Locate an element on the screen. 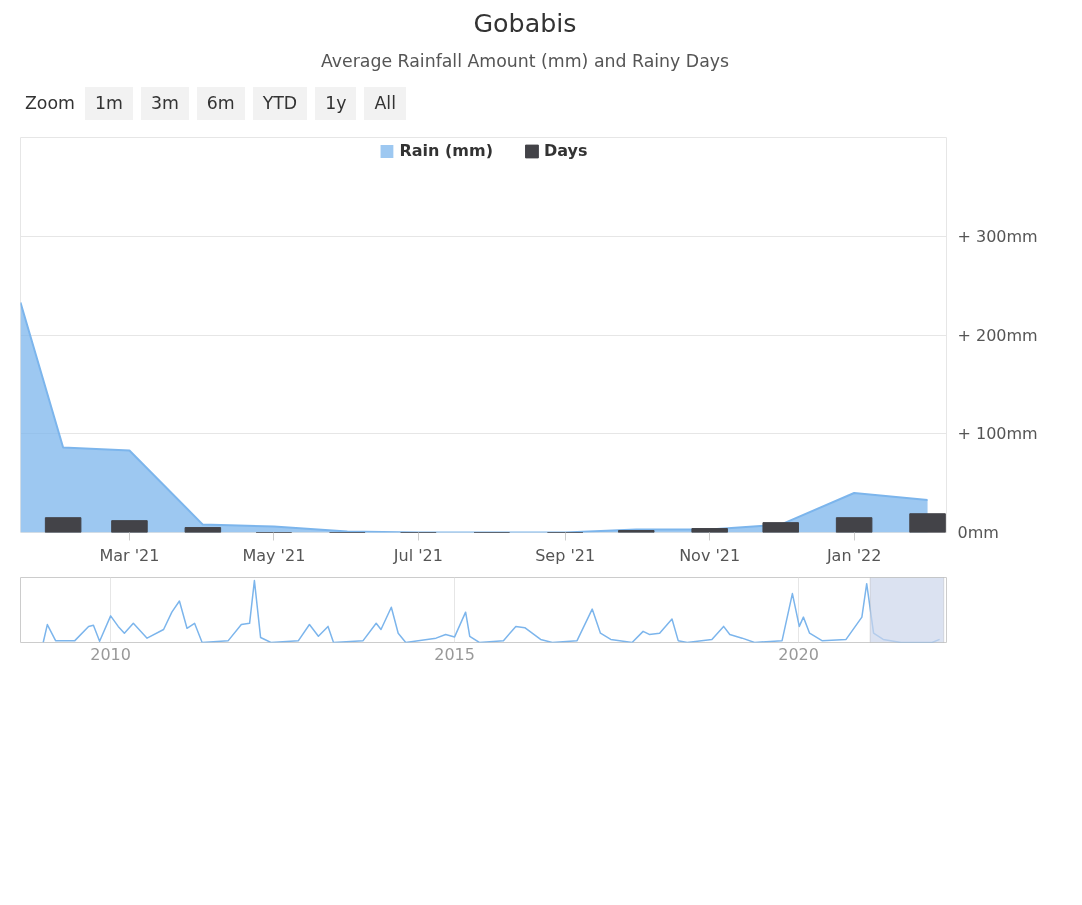  x-tick-label: Jan '22 is located at coordinates (853, 555).